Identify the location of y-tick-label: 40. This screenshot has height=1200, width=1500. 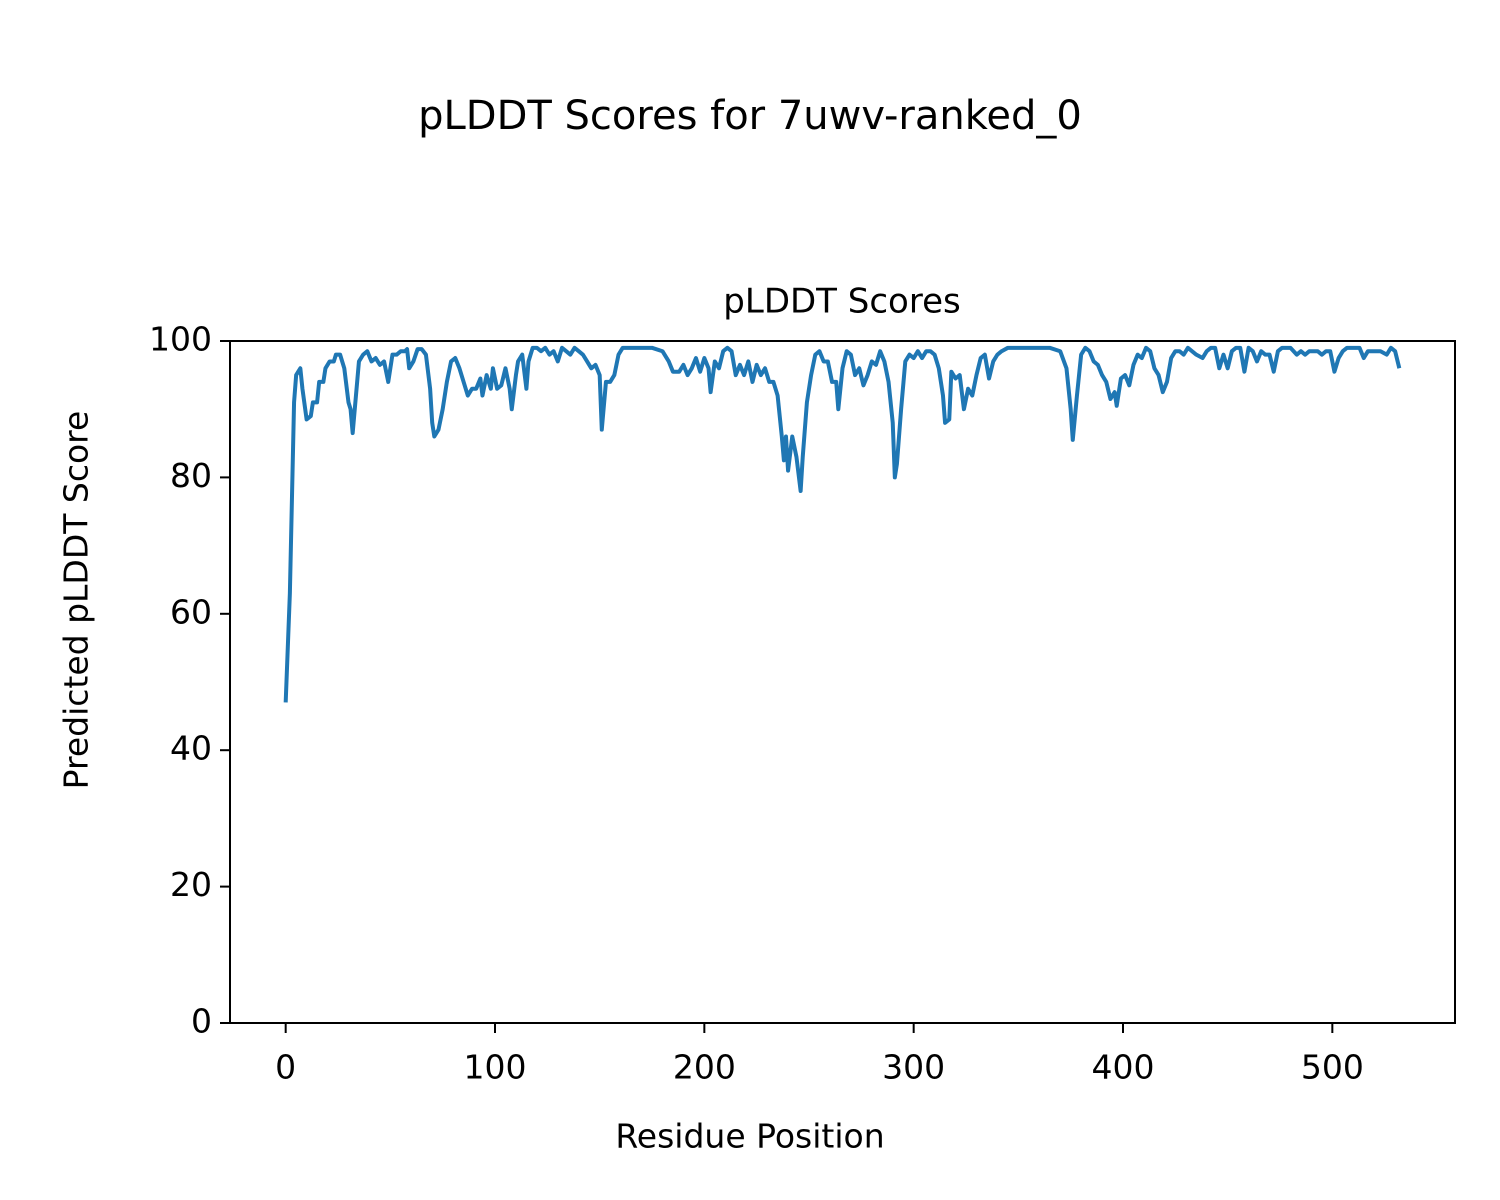
(191, 748).